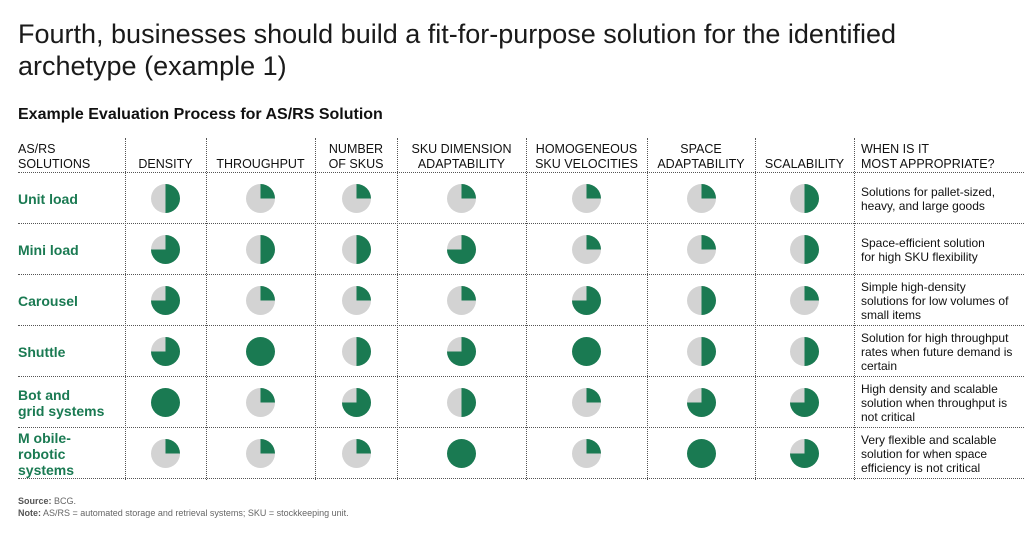 The image size is (1024, 536). What do you see at coordinates (804, 154) in the screenshot?
I see `column-header: SCALABILITY` at bounding box center [804, 154].